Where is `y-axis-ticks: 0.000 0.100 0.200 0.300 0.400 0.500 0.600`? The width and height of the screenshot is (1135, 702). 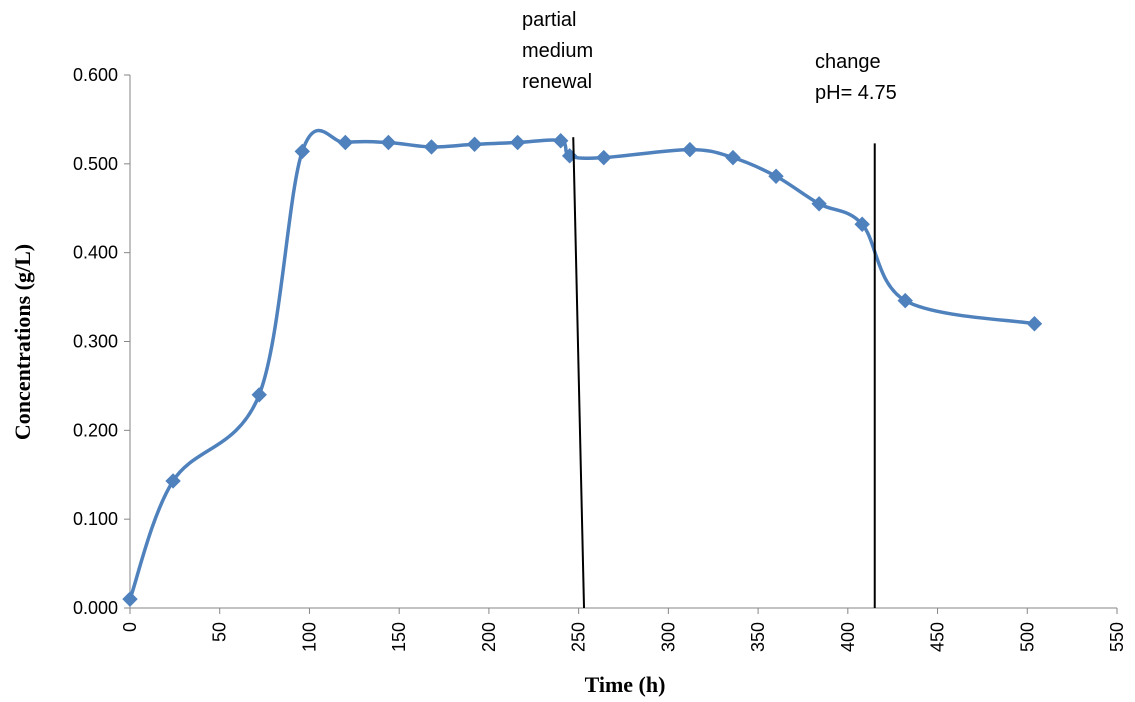 y-axis-ticks: 0.000 0.100 0.200 0.300 0.400 0.500 0.600 is located at coordinates (101, 341).